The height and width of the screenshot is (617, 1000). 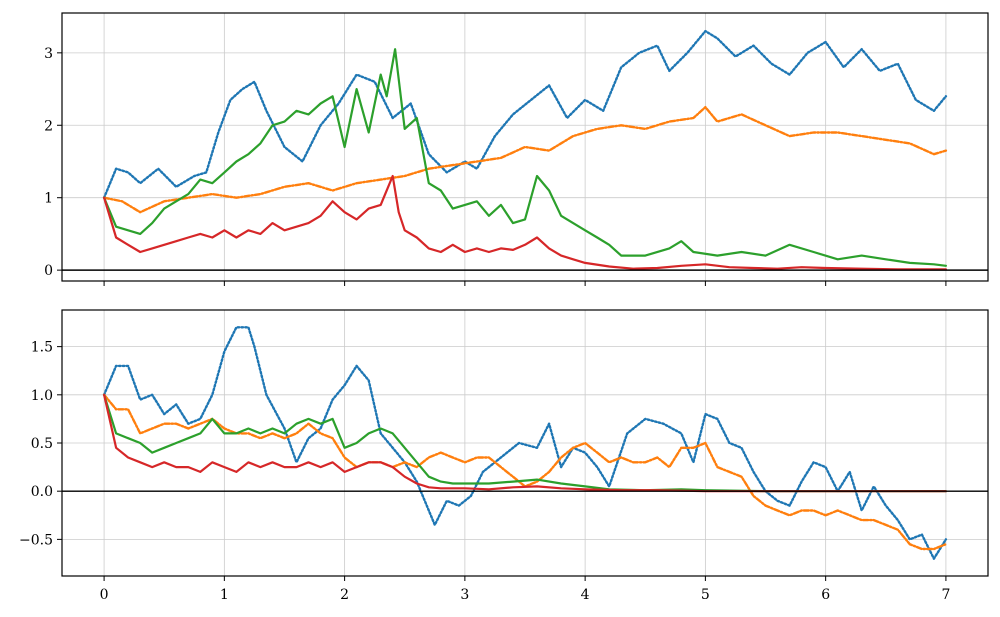 I want to click on y-tick-label-0: 0, so click(x=48, y=271).